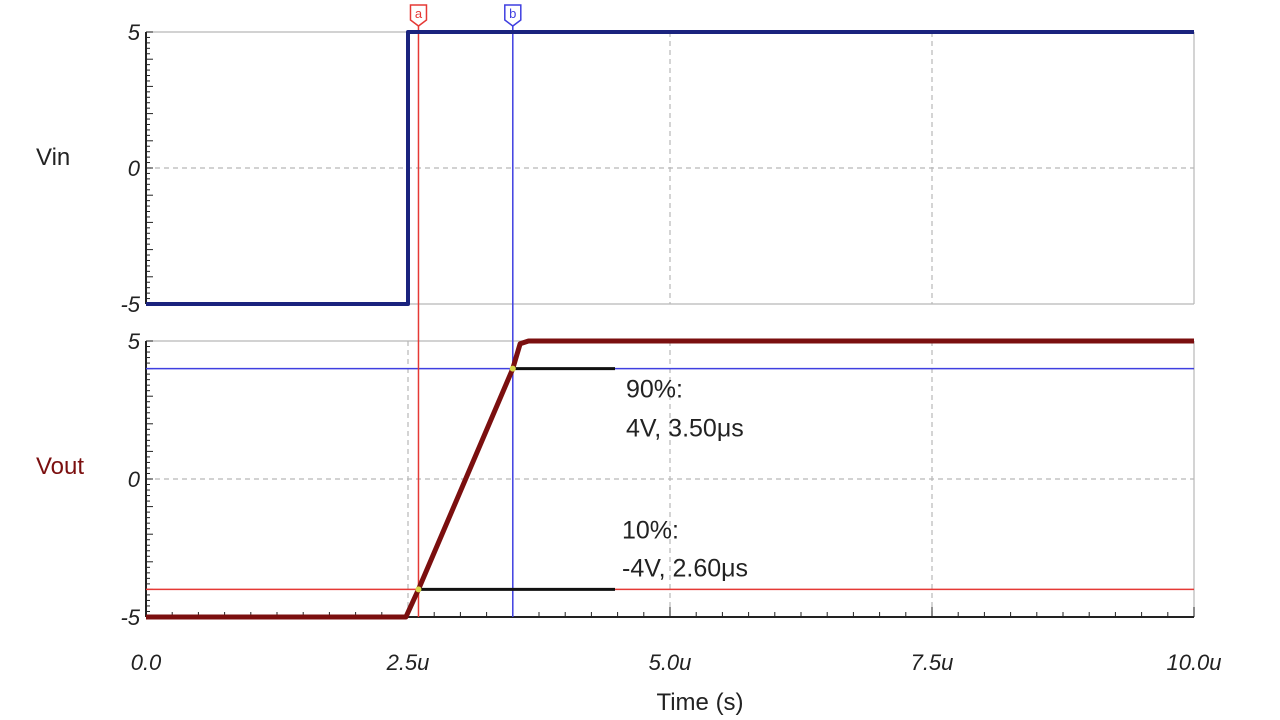 Image resolution: width=1280 pixels, height=720 pixels. Describe the element at coordinates (685, 429) in the screenshot. I see `annotation-value: 4V, 3.50μs` at that location.